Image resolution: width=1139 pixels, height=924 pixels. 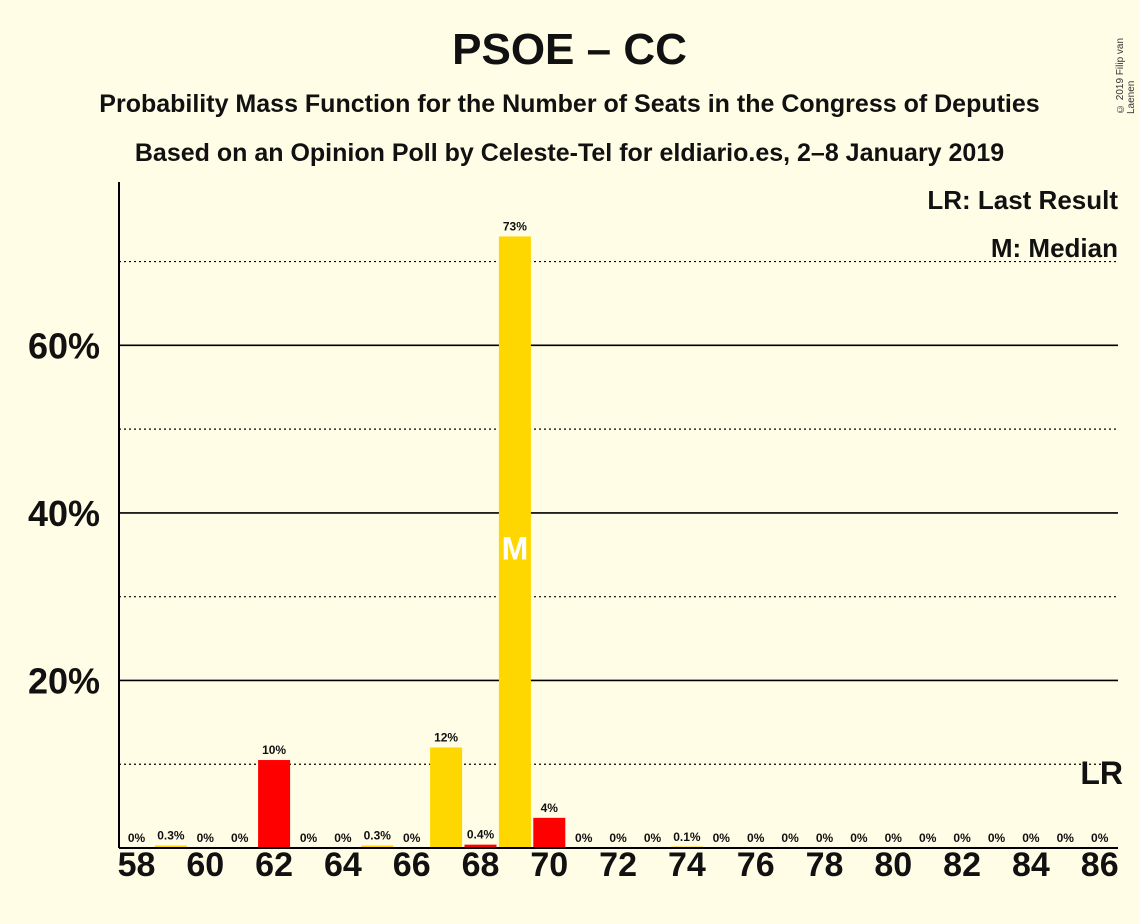 What do you see at coordinates (962, 865) in the screenshot?
I see `x-tick-label: 82` at bounding box center [962, 865].